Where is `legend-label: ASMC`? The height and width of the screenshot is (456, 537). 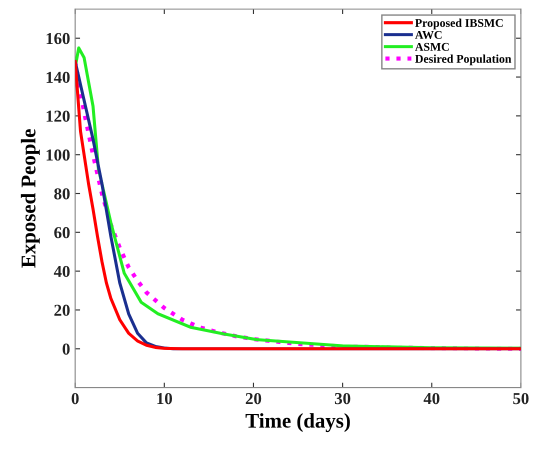 legend-label: ASMC is located at coordinates (432, 46).